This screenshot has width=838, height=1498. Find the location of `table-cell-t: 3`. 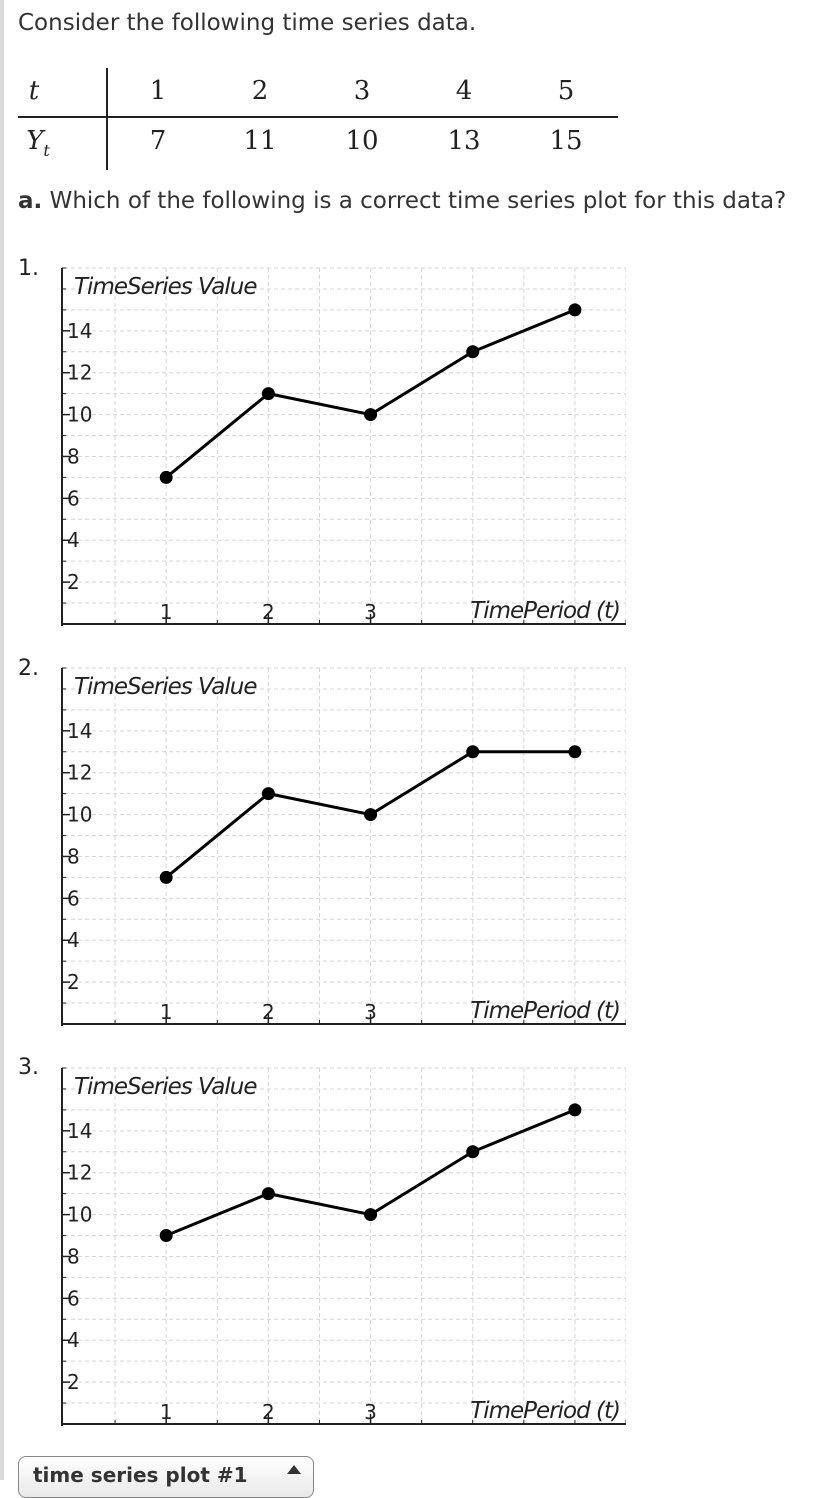

table-cell-t: 3 is located at coordinates (362, 91).